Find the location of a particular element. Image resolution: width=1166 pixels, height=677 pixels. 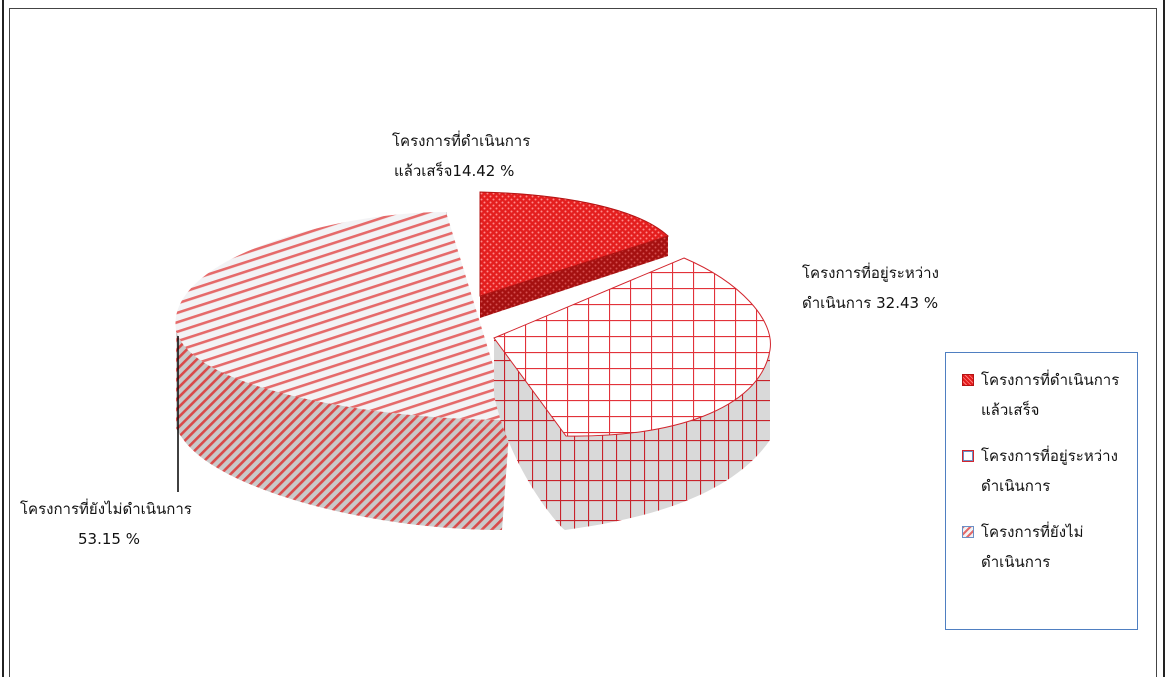

frame-border-right-inner is located at coordinates (1156, 342).